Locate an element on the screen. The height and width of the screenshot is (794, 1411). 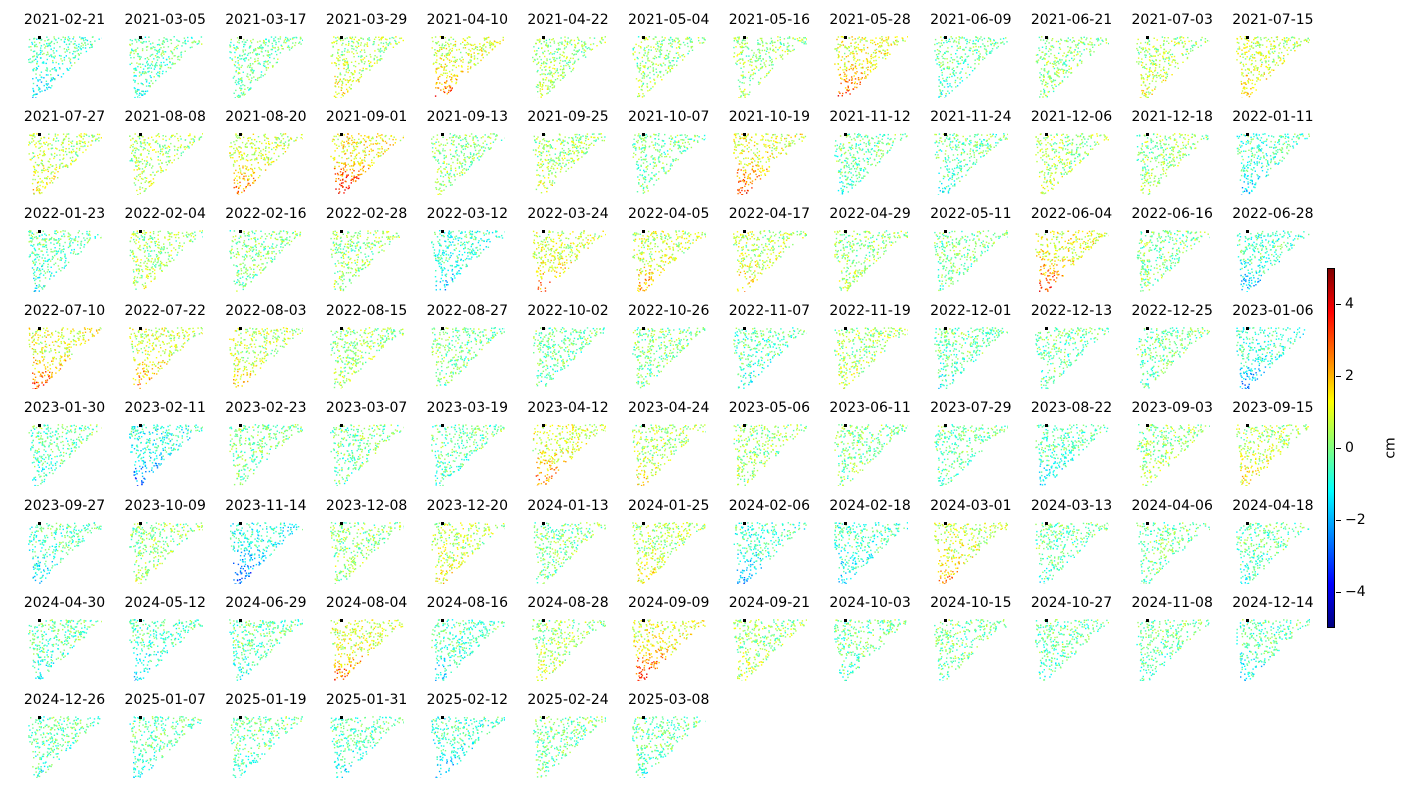
map-panel: 2024-03-13 is located at coordinates (1071, 542).